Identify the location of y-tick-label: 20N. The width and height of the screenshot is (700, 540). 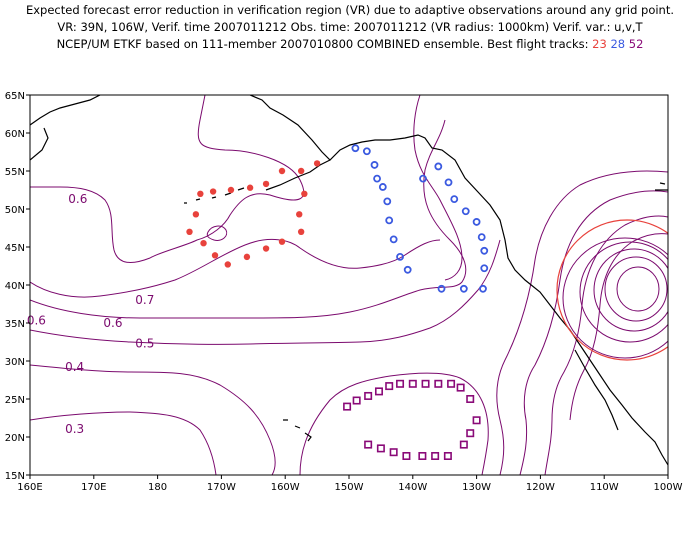
(15, 438).